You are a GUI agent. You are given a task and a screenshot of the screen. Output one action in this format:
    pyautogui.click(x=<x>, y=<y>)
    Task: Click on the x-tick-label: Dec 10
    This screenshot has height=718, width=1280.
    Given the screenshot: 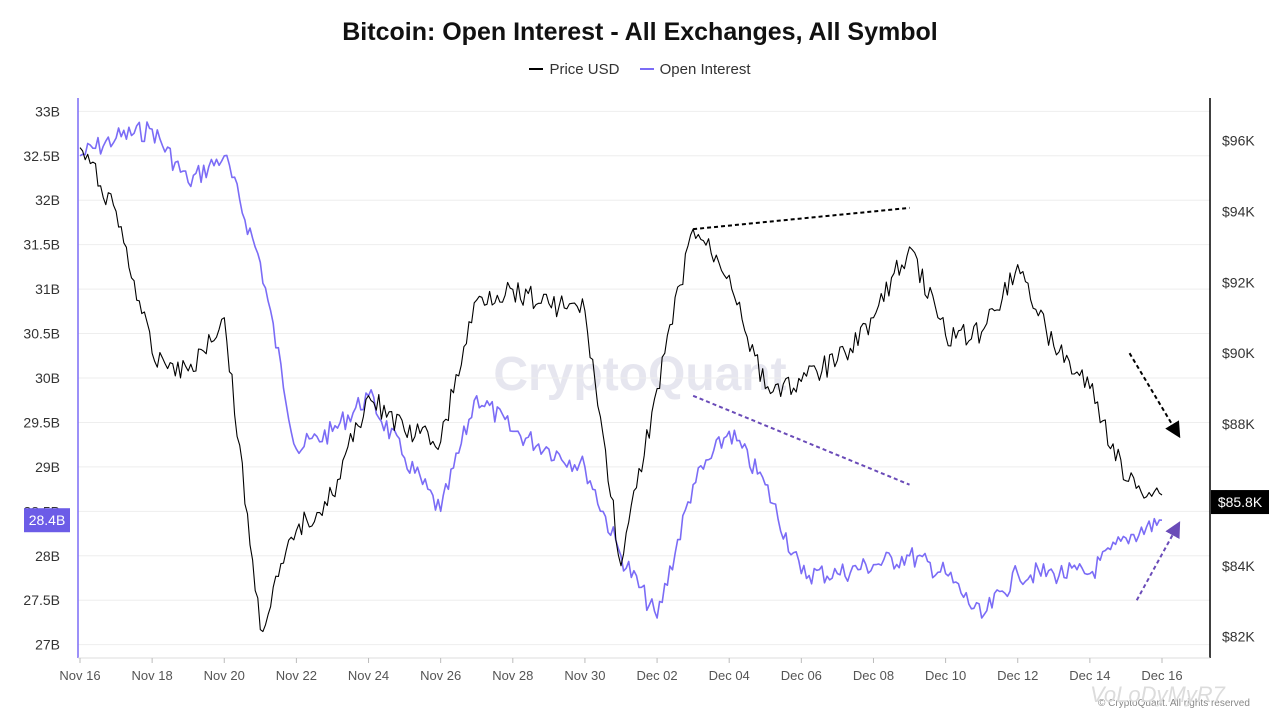 What is the action you would take?
    pyautogui.click(x=945, y=675)
    